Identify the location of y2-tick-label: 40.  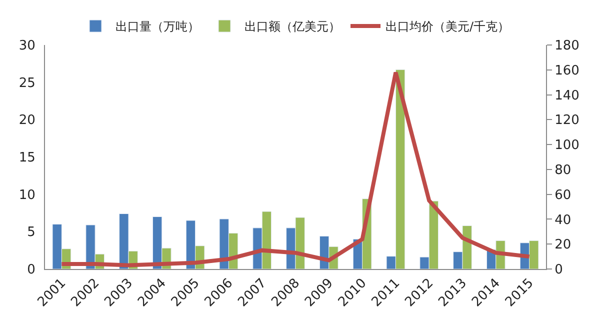
(563, 220).